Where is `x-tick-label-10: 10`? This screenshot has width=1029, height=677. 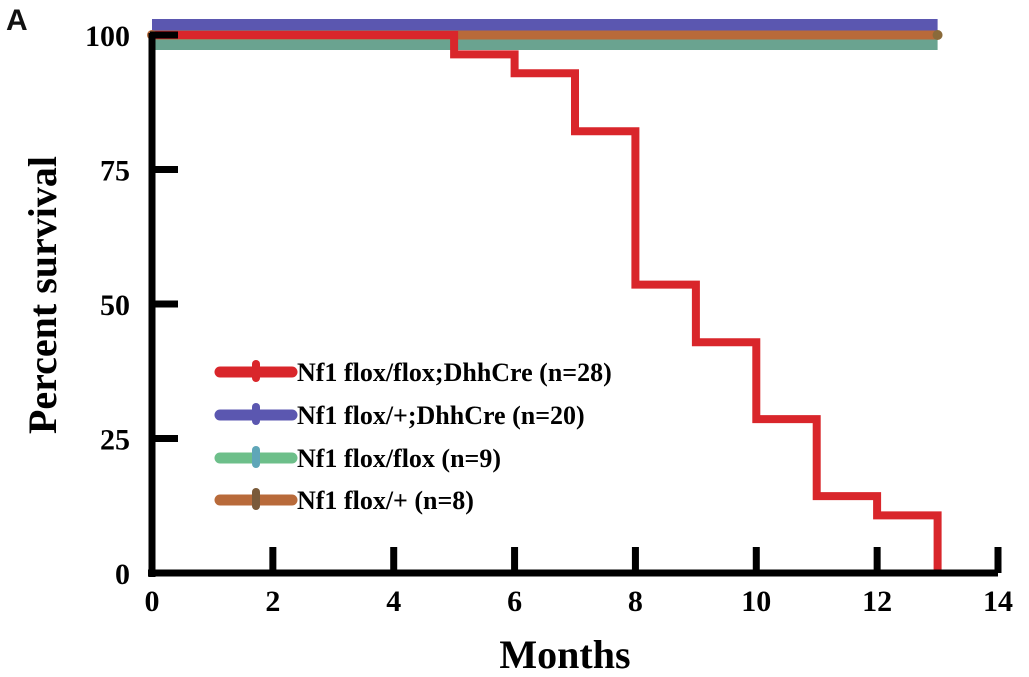 x-tick-label-10: 10 is located at coordinates (756, 601).